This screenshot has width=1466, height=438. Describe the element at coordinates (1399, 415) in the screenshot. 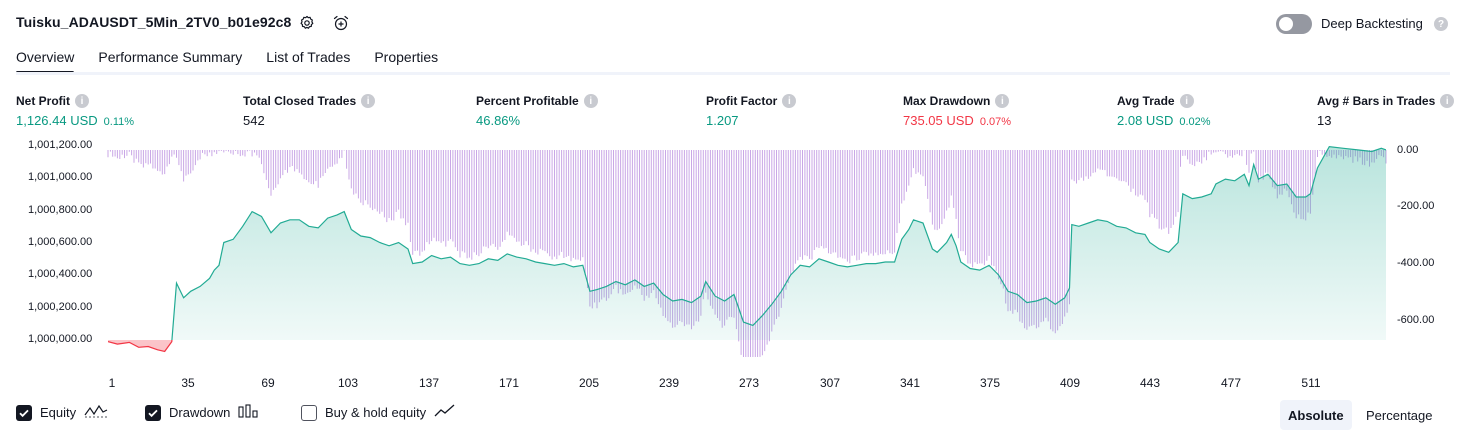

I see `percentage-button: Percentage` at that location.